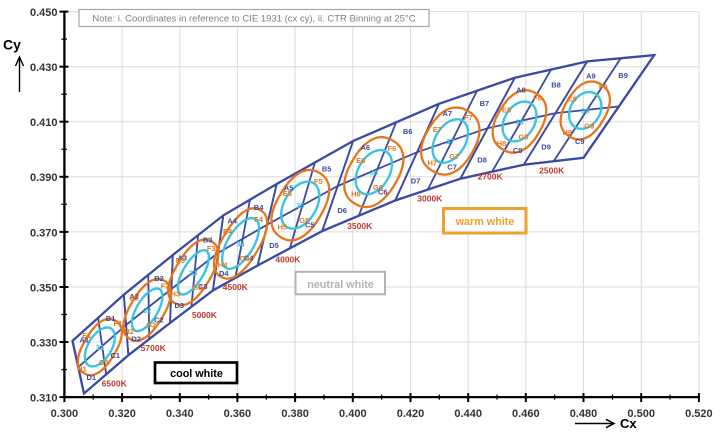  I want to click on svg-text: G5, so click(304, 220).